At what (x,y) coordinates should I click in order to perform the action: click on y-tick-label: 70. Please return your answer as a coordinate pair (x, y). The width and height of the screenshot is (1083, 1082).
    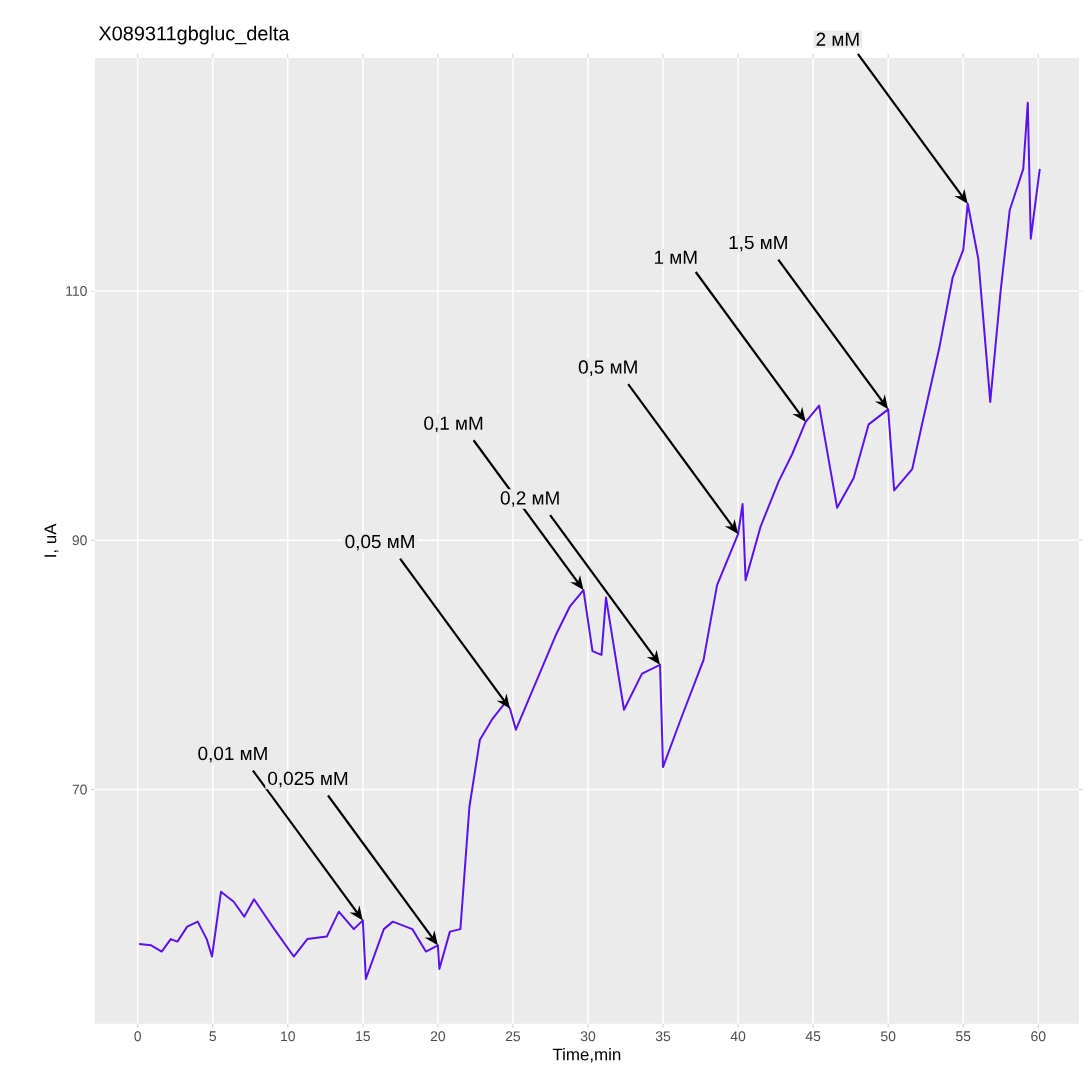
    Looking at the image, I should click on (79, 789).